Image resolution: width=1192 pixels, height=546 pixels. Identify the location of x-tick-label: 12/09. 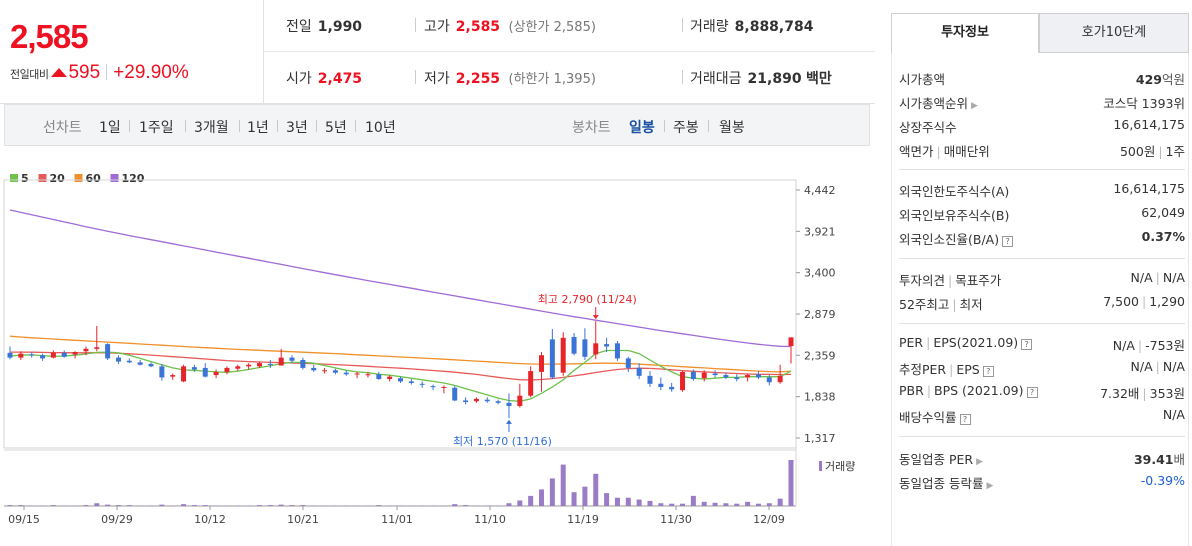
(769, 519).